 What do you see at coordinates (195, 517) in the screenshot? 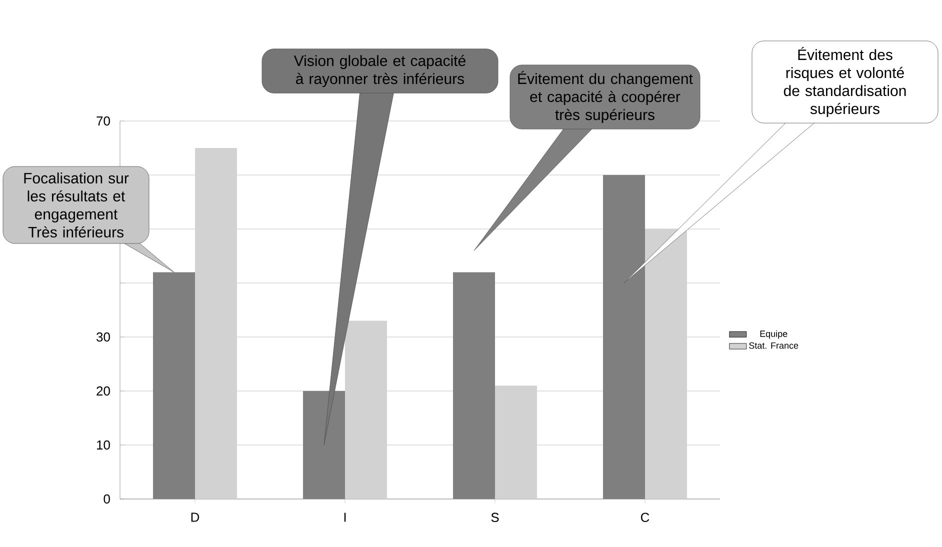
I see `x-tick-label: D` at bounding box center [195, 517].